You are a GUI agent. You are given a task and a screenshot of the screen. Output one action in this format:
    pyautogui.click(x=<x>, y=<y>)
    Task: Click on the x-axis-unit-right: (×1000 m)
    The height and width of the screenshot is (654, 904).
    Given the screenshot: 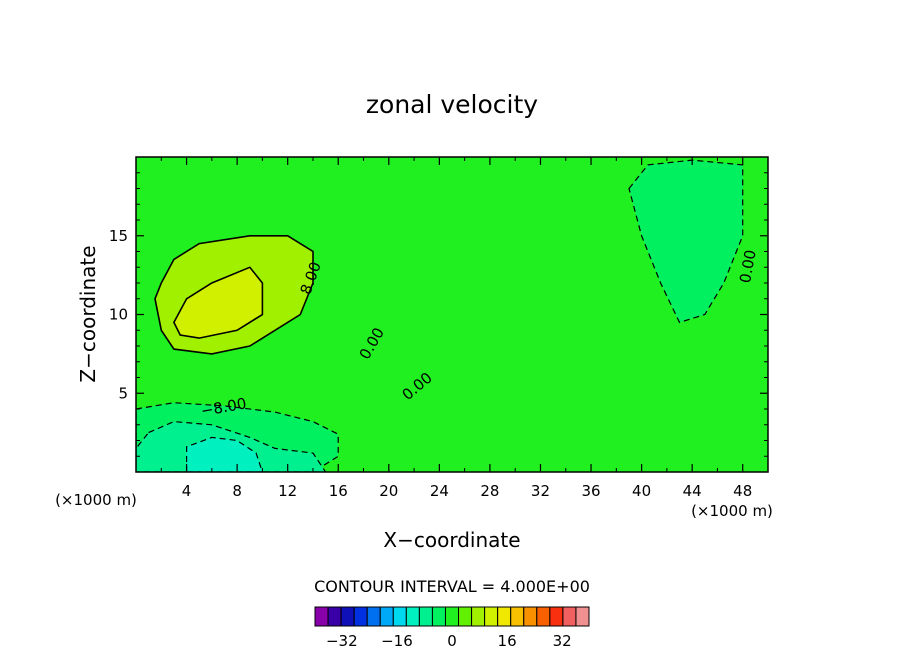 What is the action you would take?
    pyautogui.click(x=732, y=511)
    